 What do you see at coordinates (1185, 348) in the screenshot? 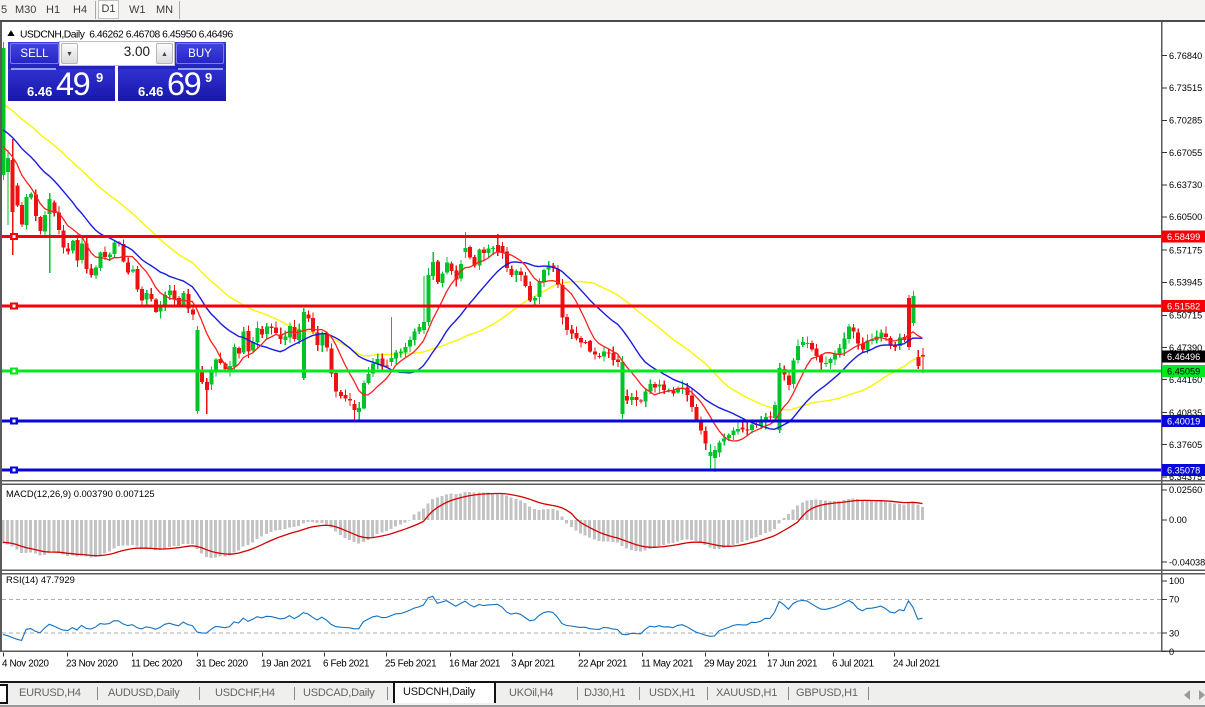
I see `svg-text: 6.47390` at bounding box center [1185, 348].